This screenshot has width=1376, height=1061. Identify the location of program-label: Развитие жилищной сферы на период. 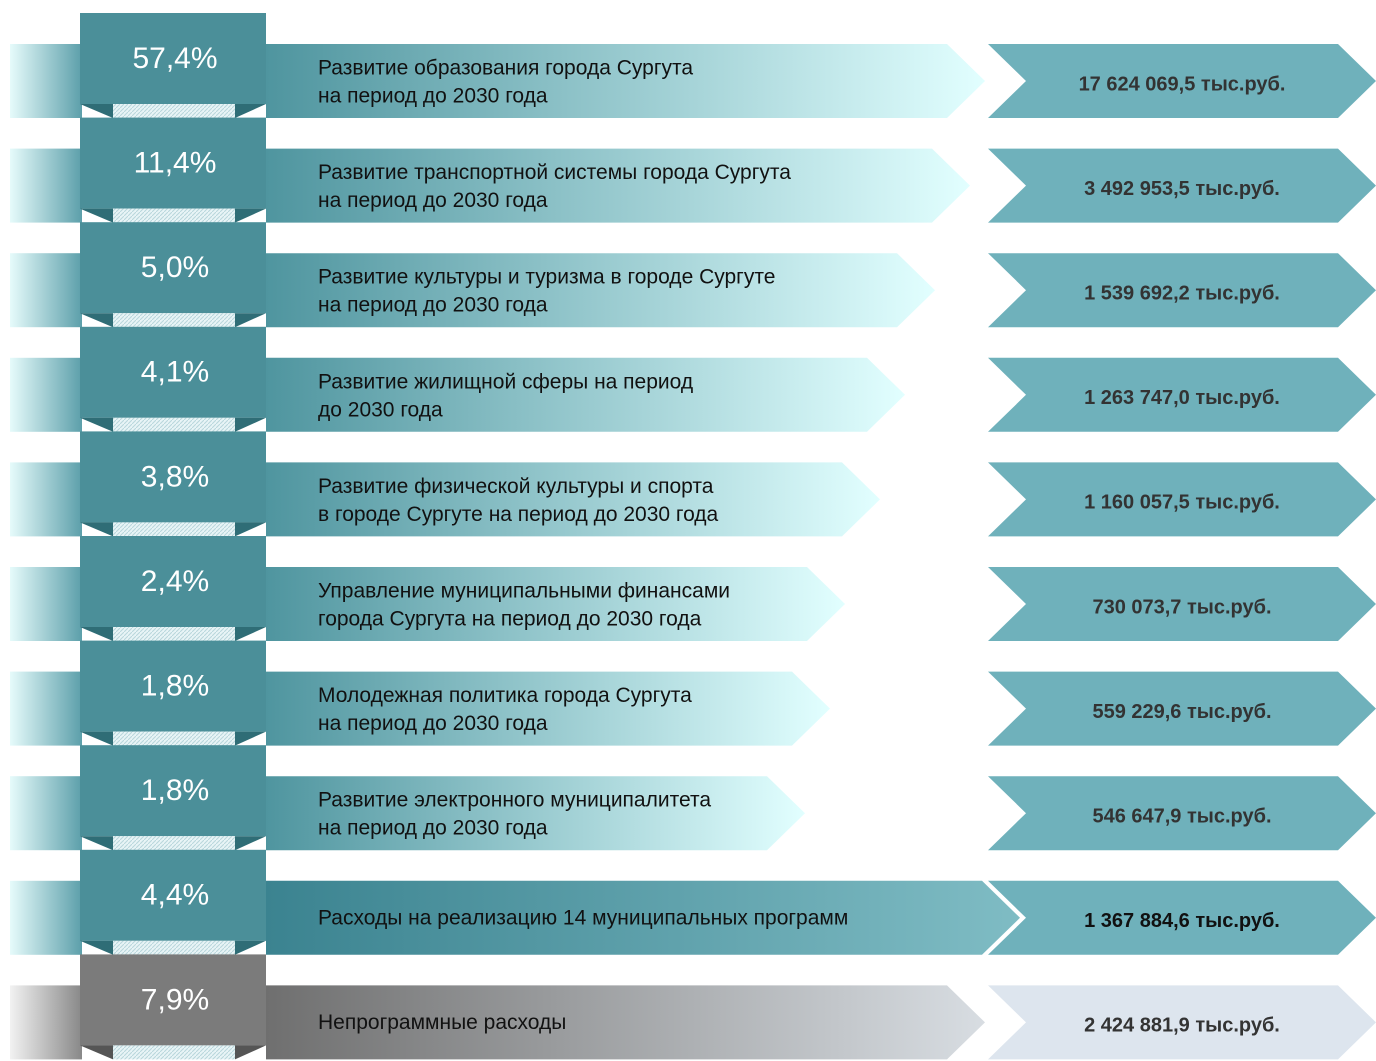
(505, 381).